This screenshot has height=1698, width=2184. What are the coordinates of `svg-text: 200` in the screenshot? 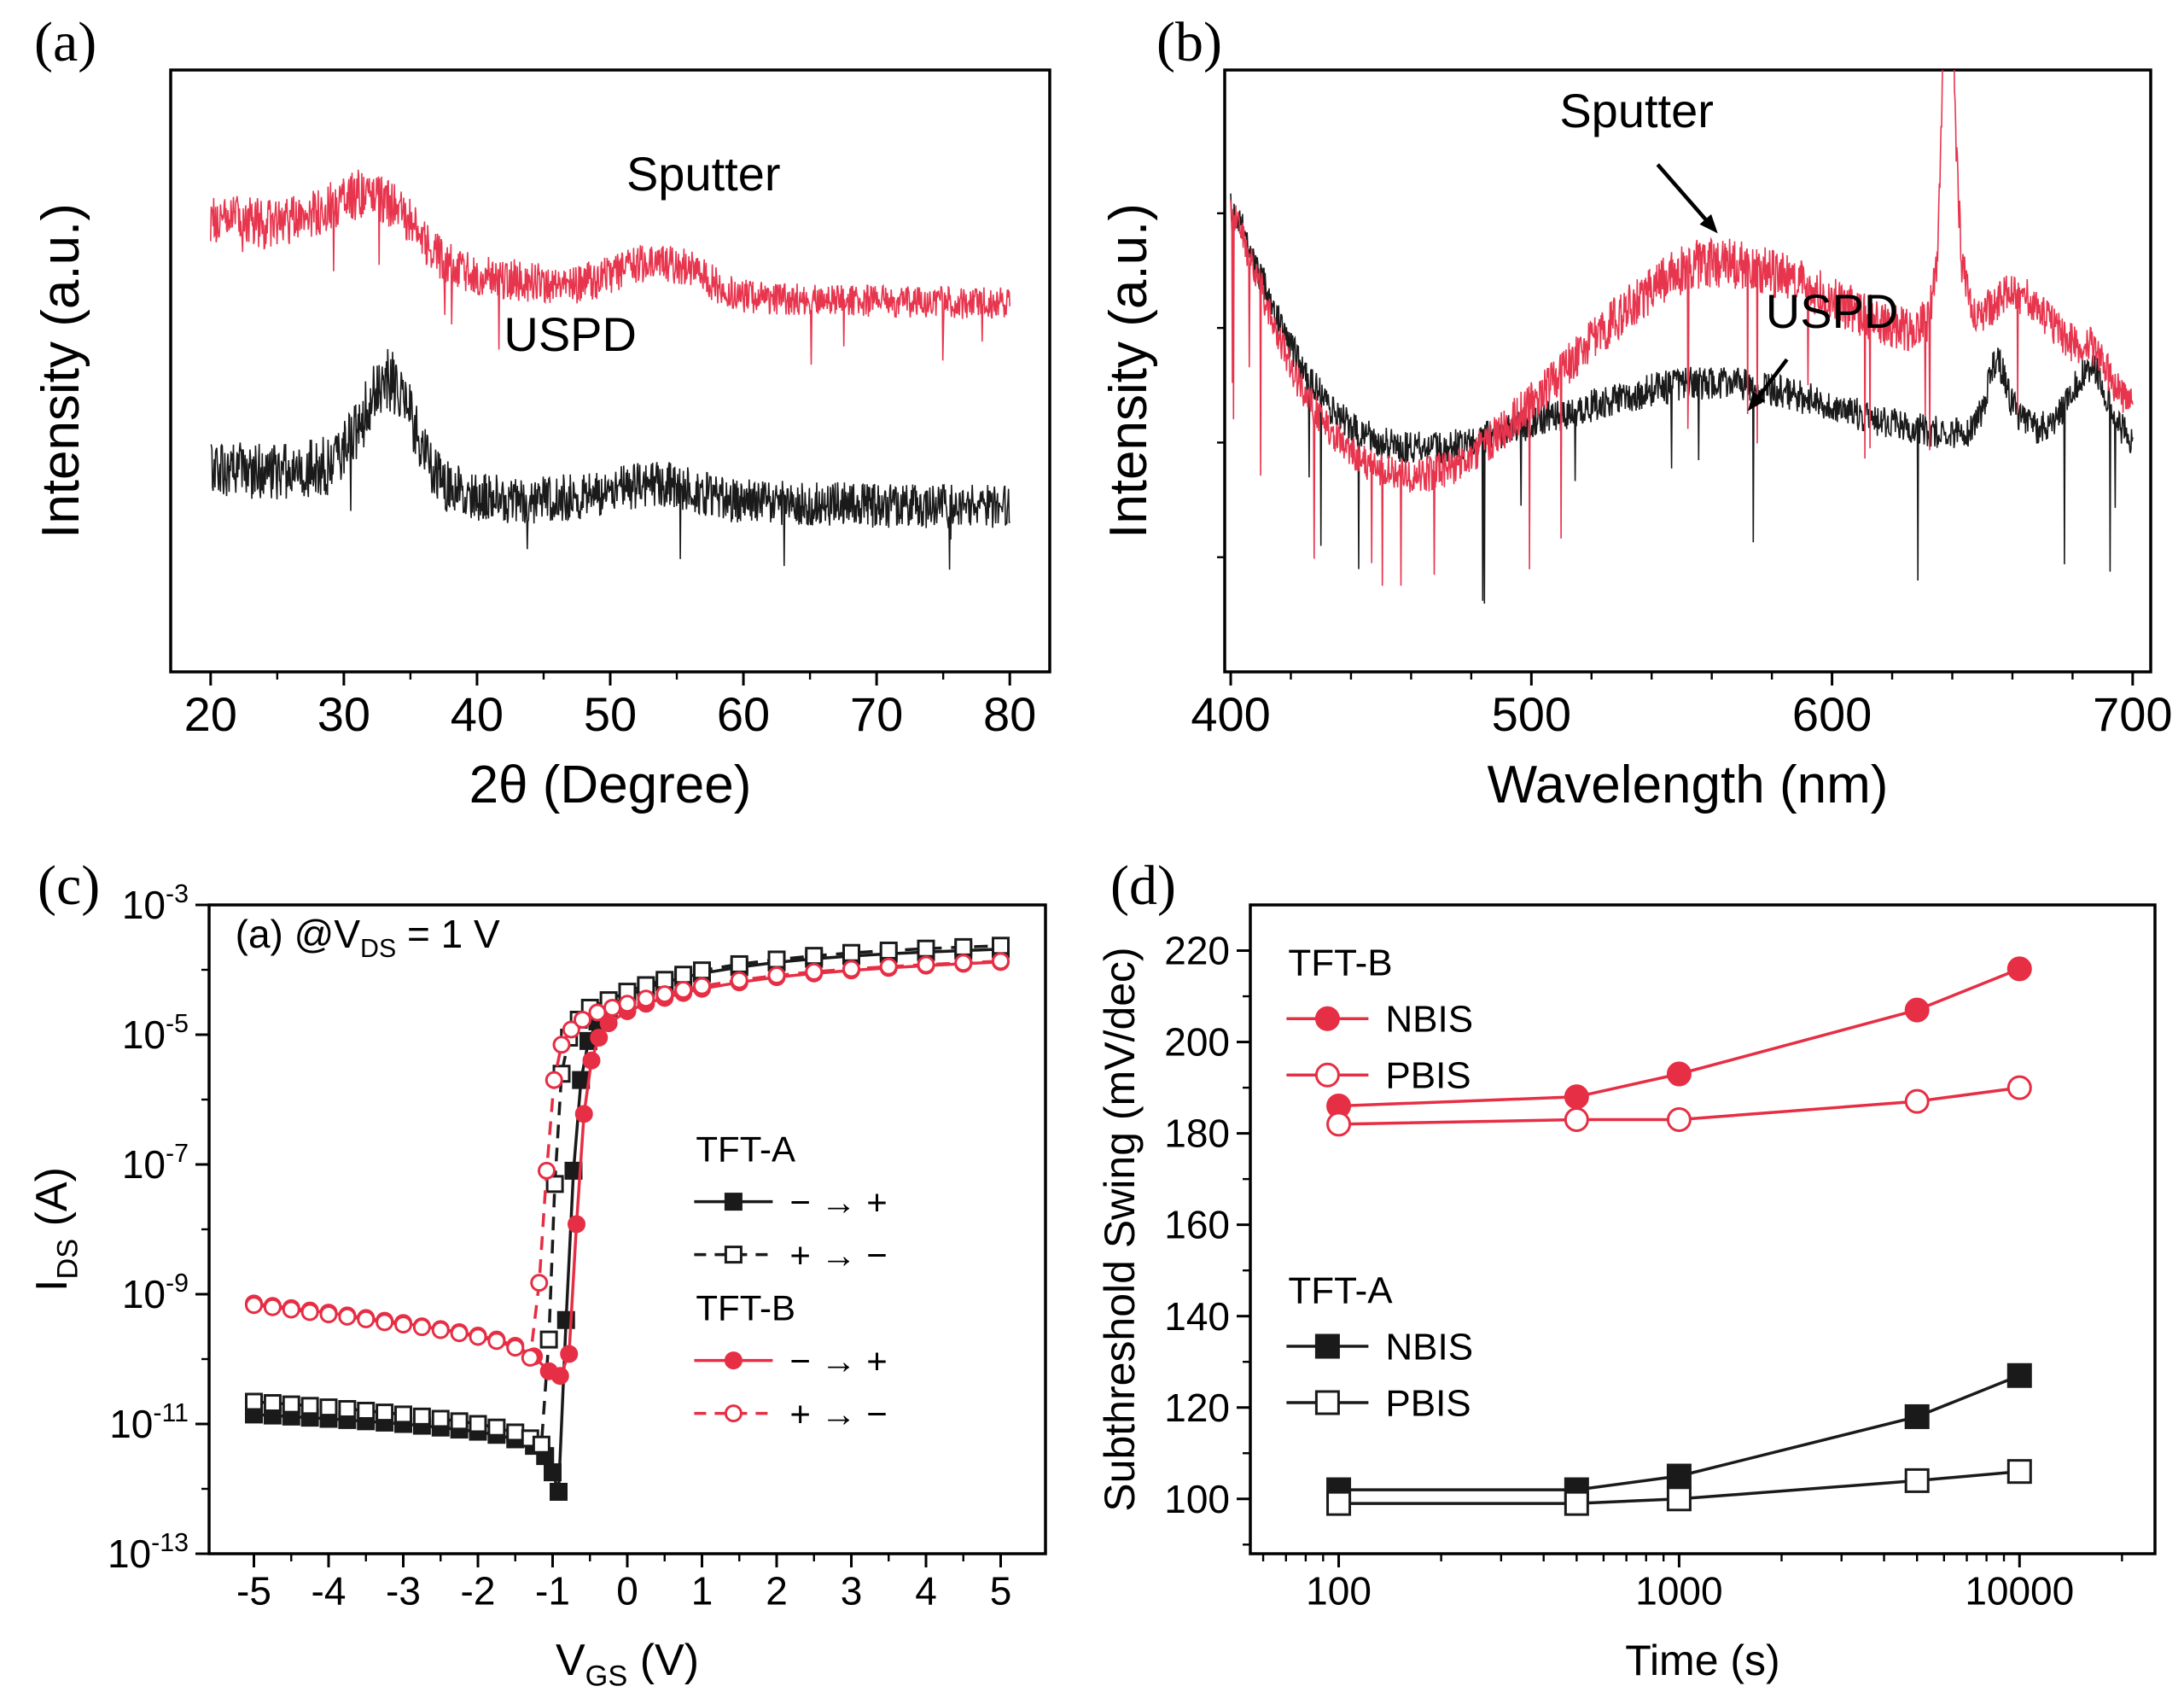 It's located at (1197, 1043).